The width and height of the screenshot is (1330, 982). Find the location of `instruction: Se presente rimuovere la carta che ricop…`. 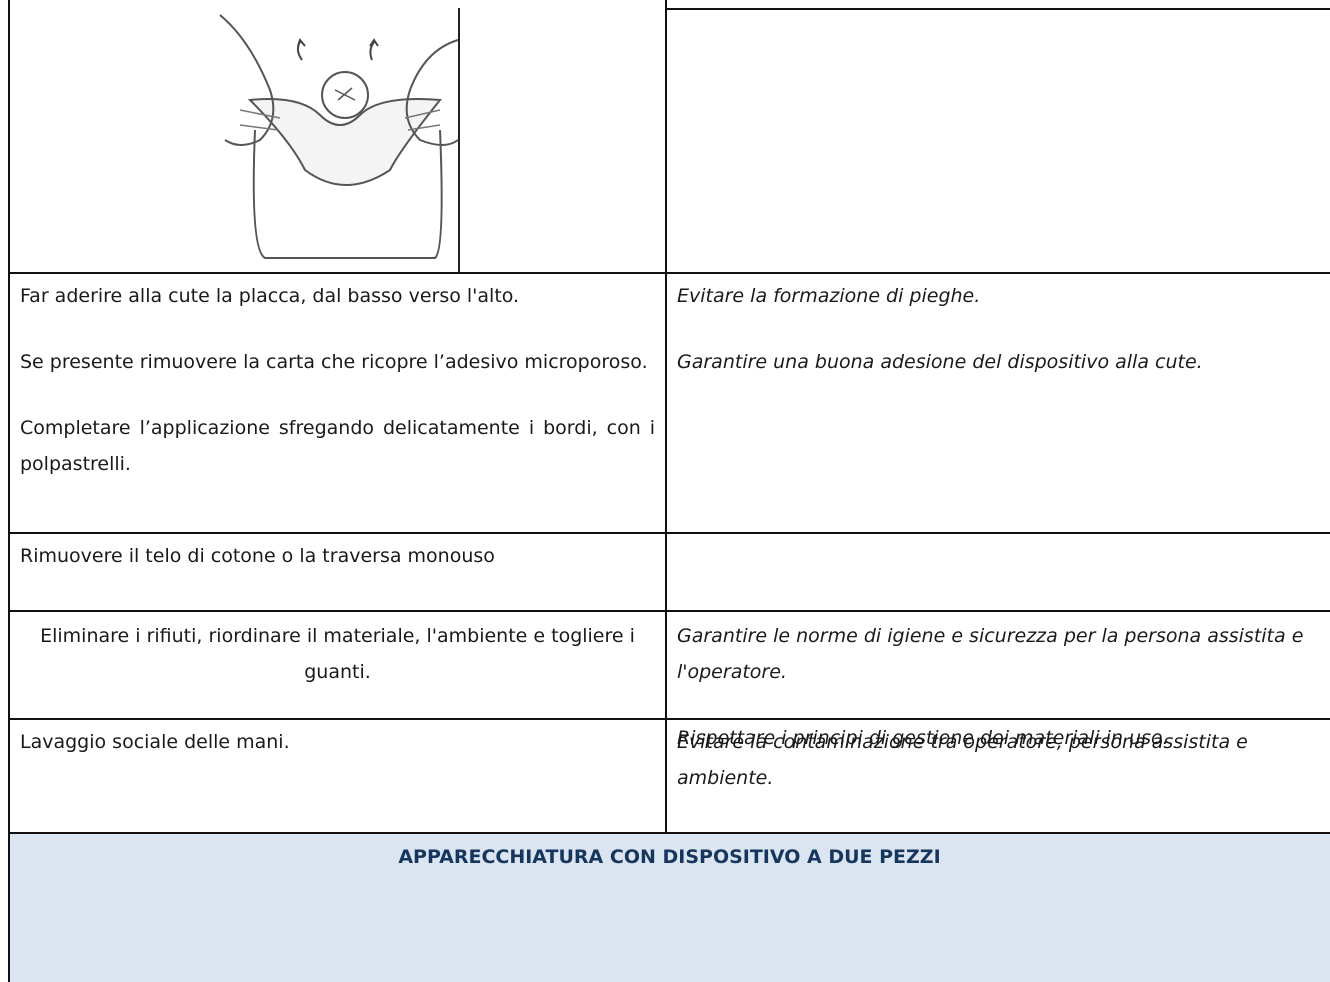

instruction: Se presente rimuovere la carta che ricop… is located at coordinates (334, 362).